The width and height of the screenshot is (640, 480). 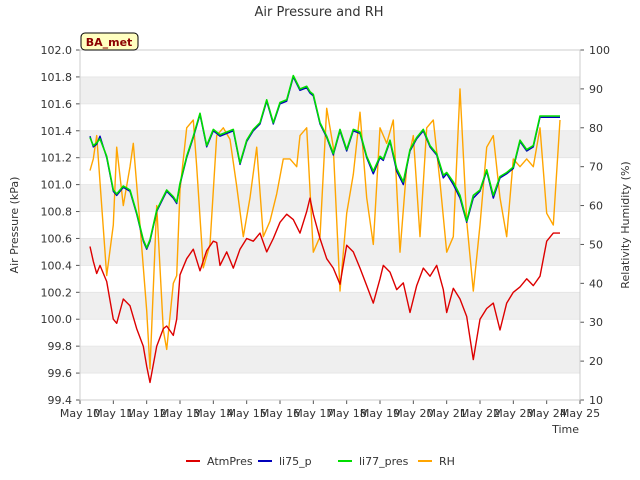 I want to click on legend-label: RH, so click(x=447, y=461).